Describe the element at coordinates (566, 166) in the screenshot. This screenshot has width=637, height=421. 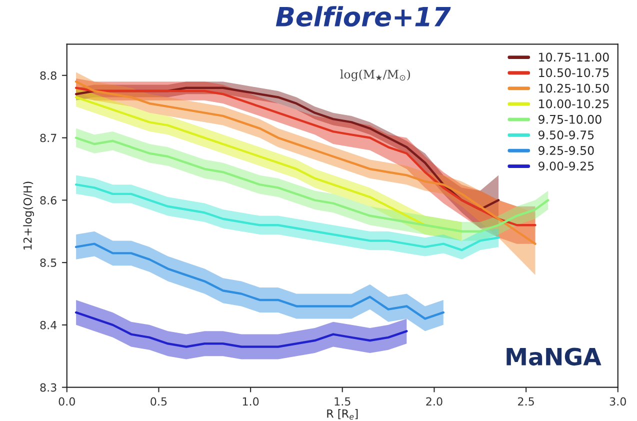
I see `legend-label: 9.00-9.25` at that location.